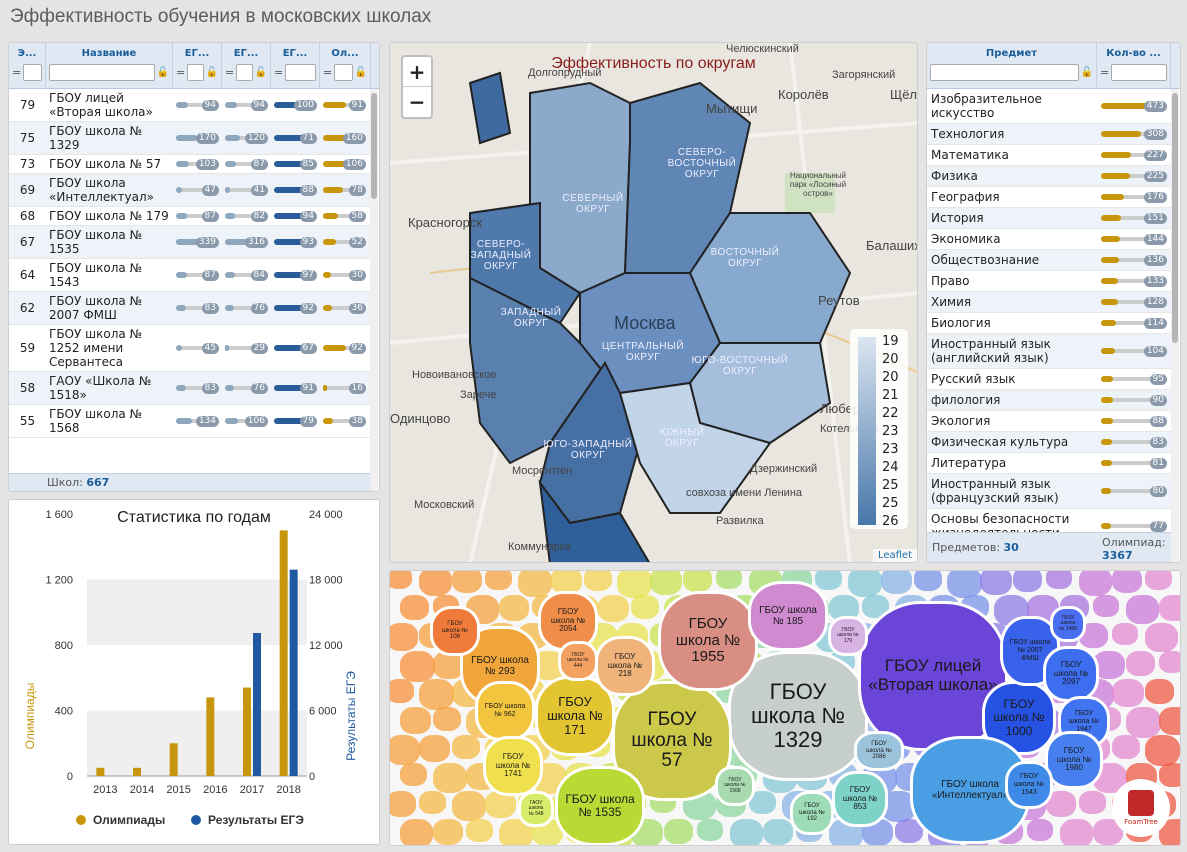 Image resolution: width=1187 pixels, height=852 pixels. What do you see at coordinates (1074, 760) in the screenshot?
I see `foam-school-cell: ГБОУ школа № 1980` at bounding box center [1074, 760].